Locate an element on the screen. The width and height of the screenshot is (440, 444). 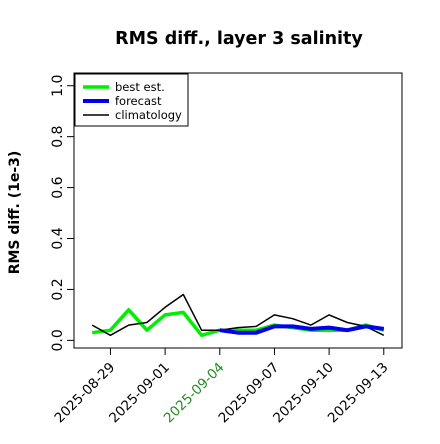
y-tick-label: 0.0 is located at coordinates (58, 340).